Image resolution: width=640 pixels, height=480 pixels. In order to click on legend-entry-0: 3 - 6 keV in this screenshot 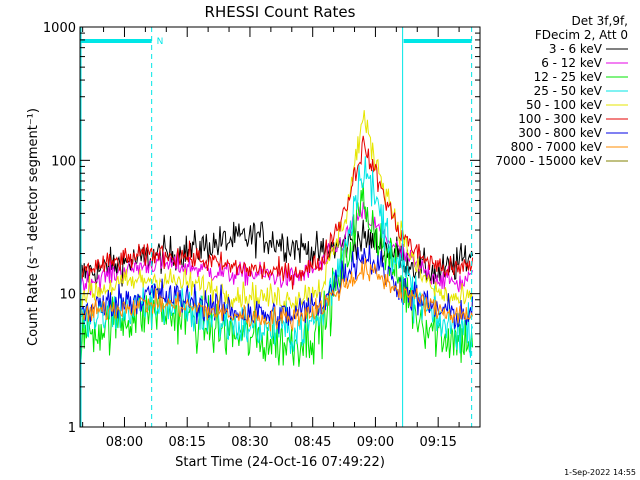, I will do `click(576, 49)`.